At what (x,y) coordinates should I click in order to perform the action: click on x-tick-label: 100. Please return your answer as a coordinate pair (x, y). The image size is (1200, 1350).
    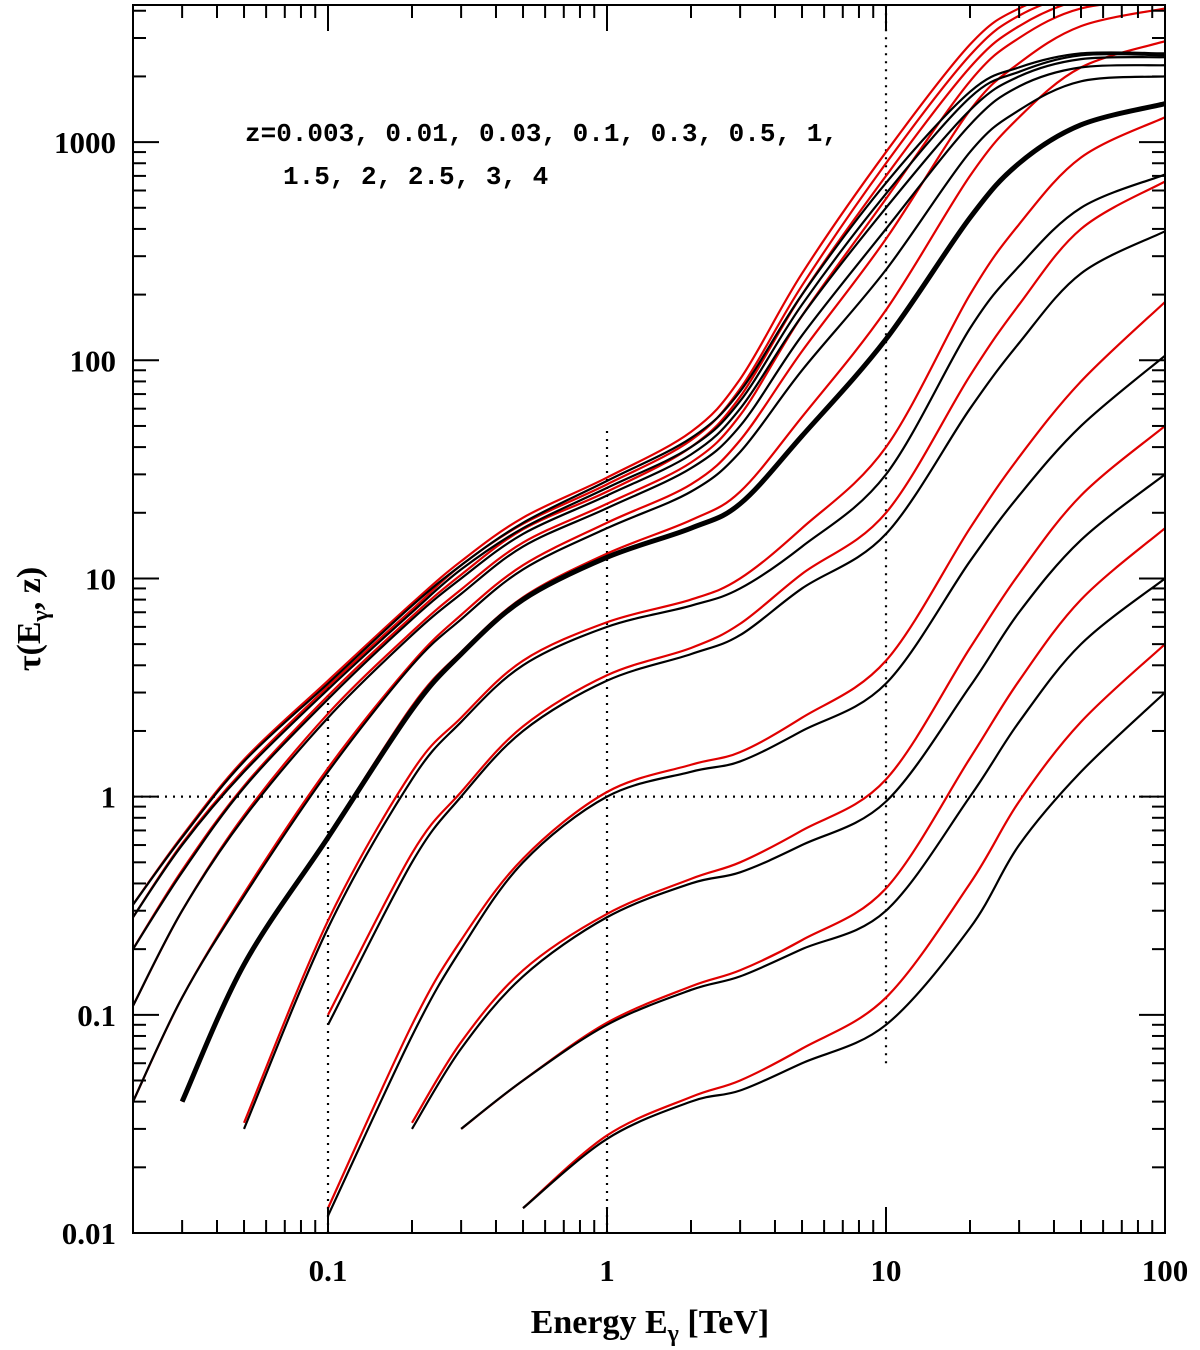
    Looking at the image, I should click on (1165, 1270).